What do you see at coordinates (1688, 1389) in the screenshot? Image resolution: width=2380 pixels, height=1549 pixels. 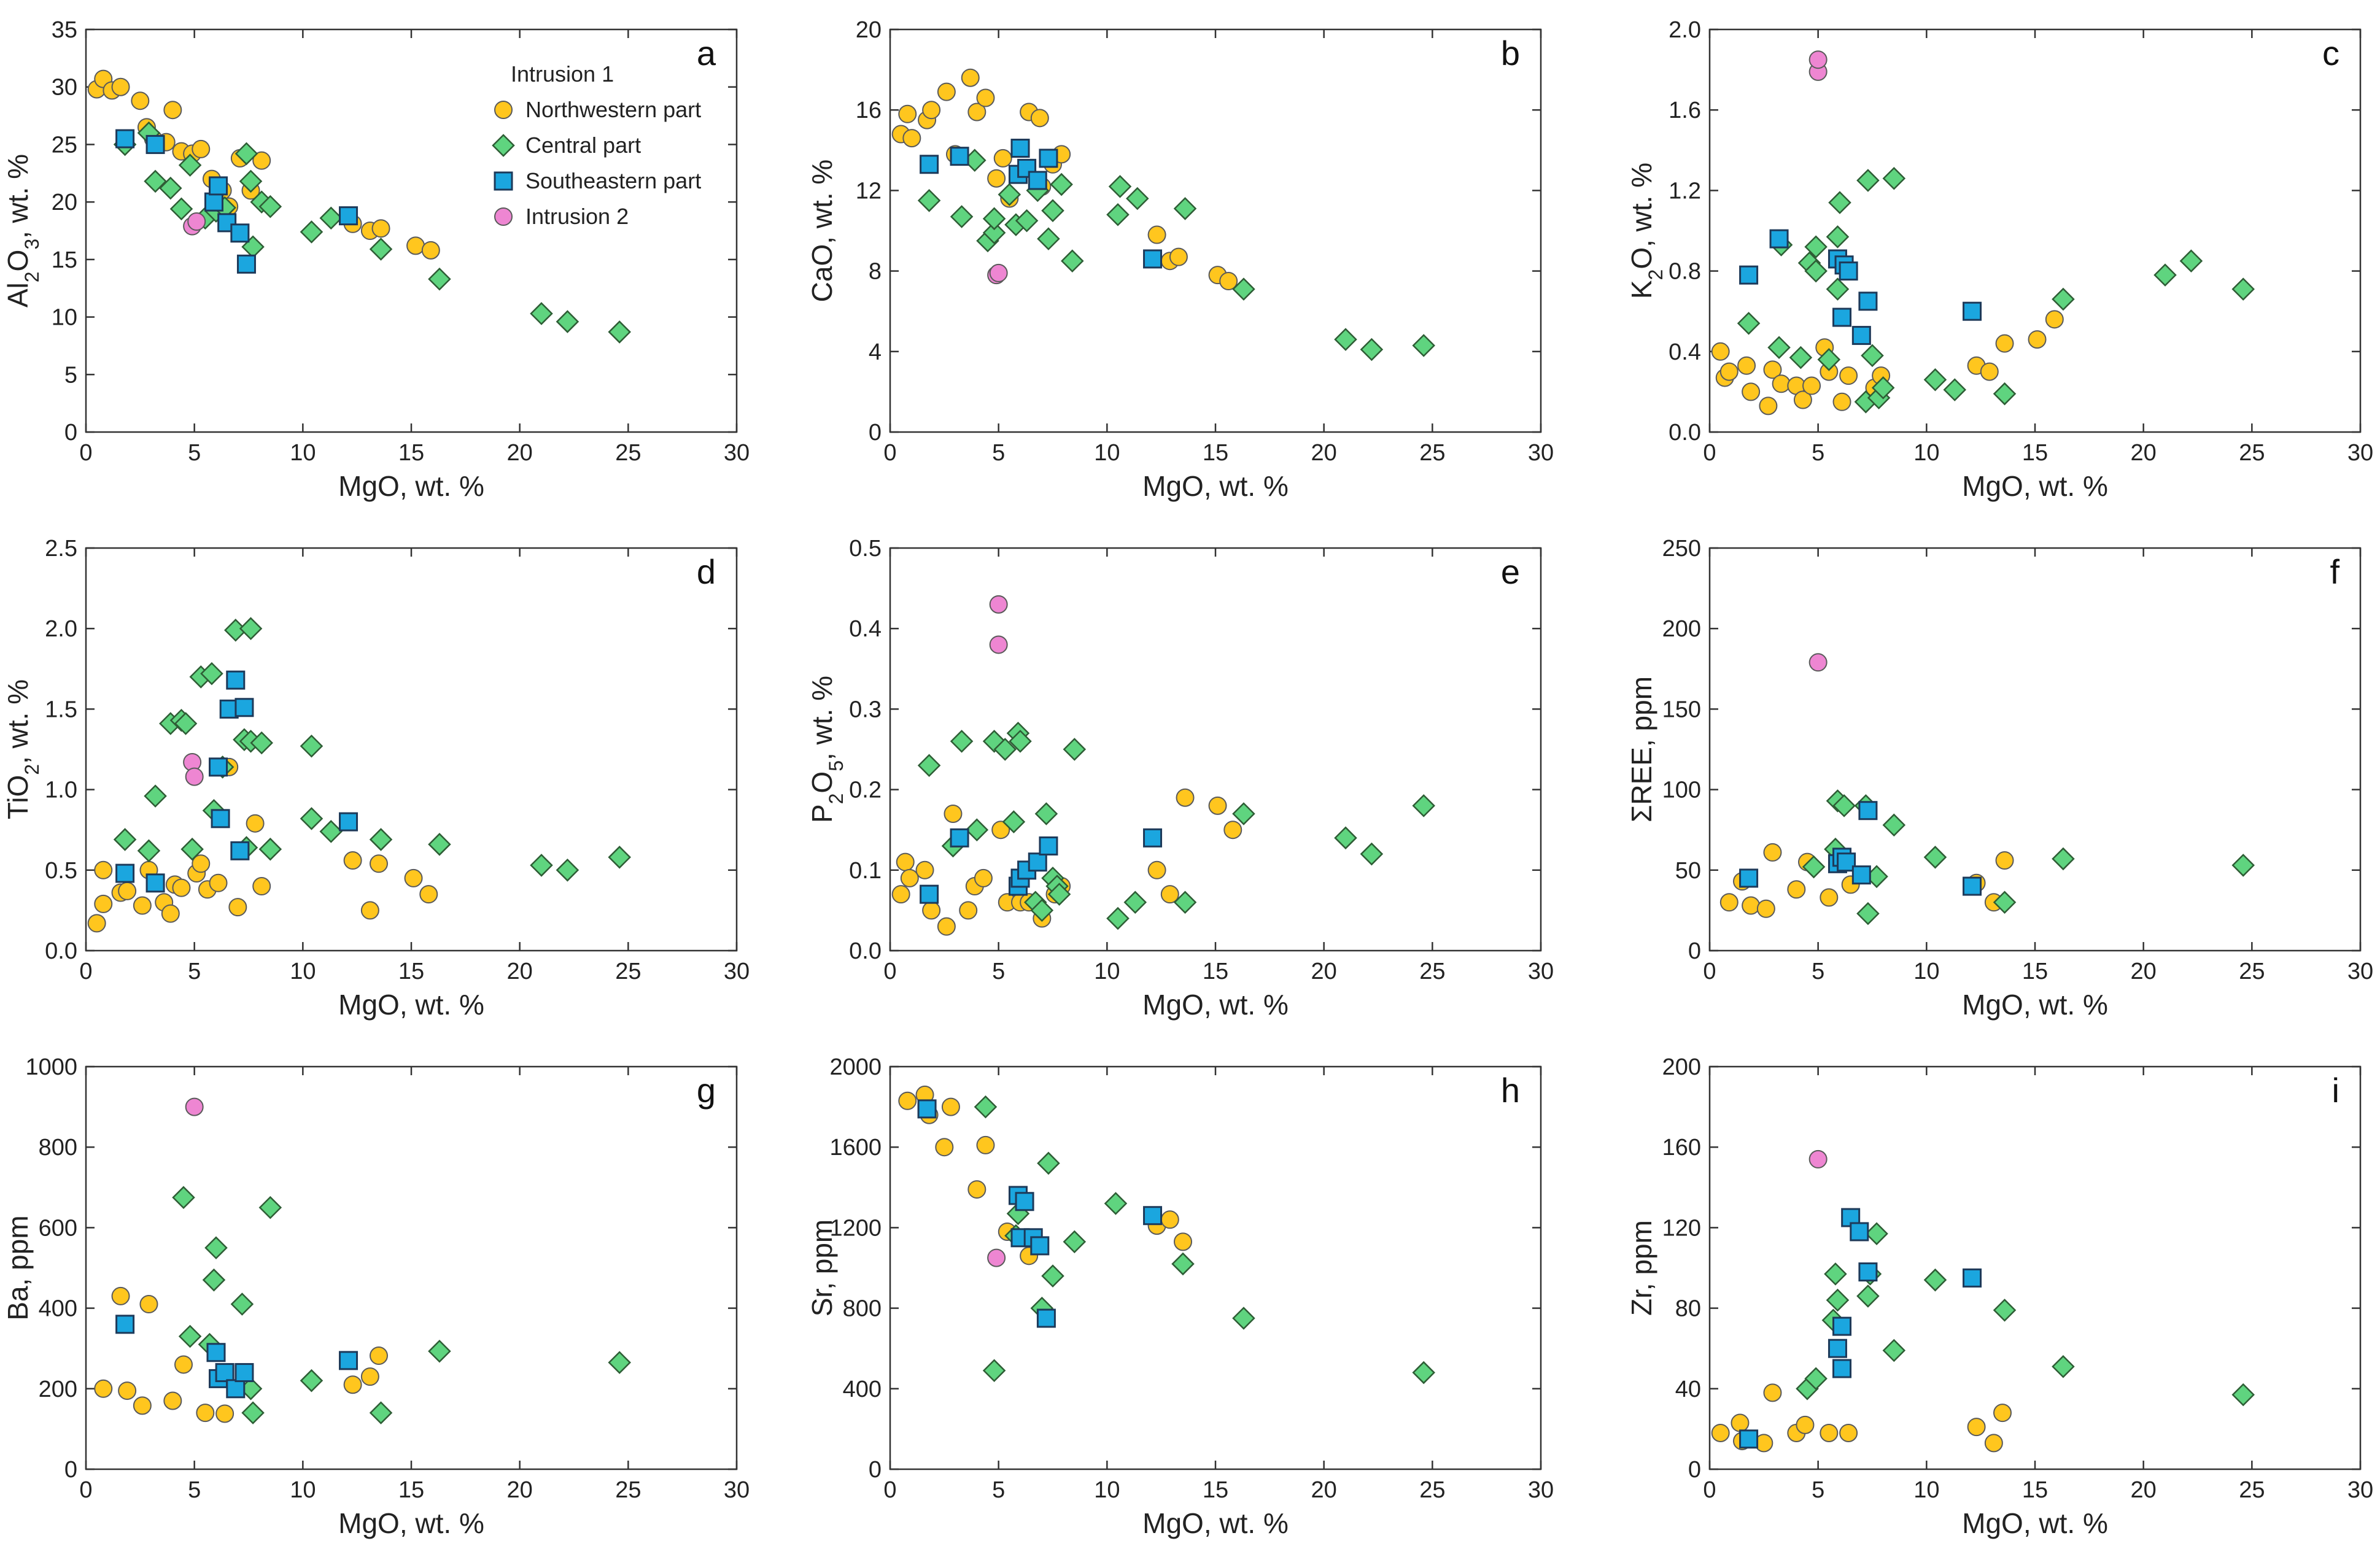 I see `y-tick-label: 40` at bounding box center [1688, 1389].